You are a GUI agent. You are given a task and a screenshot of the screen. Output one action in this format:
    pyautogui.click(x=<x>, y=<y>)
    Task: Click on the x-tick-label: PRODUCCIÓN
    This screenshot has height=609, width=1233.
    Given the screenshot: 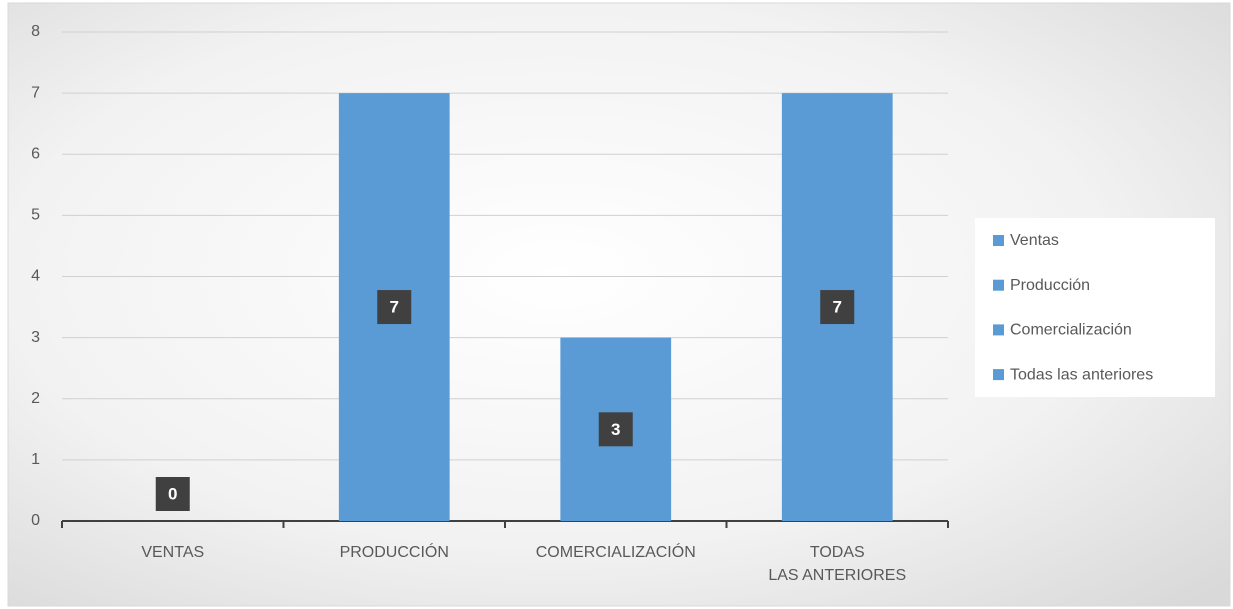 What is the action you would take?
    pyautogui.click(x=394, y=551)
    